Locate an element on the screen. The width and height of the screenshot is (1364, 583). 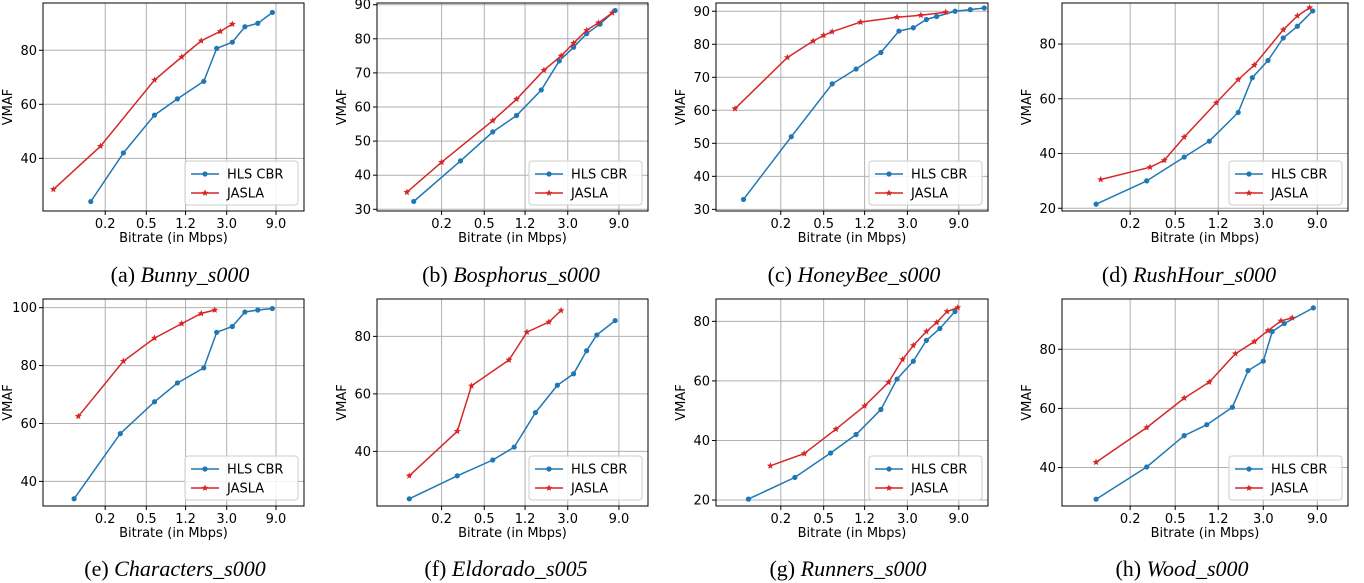
caption-name: RushHour_s000 is located at coordinates (1205, 274).